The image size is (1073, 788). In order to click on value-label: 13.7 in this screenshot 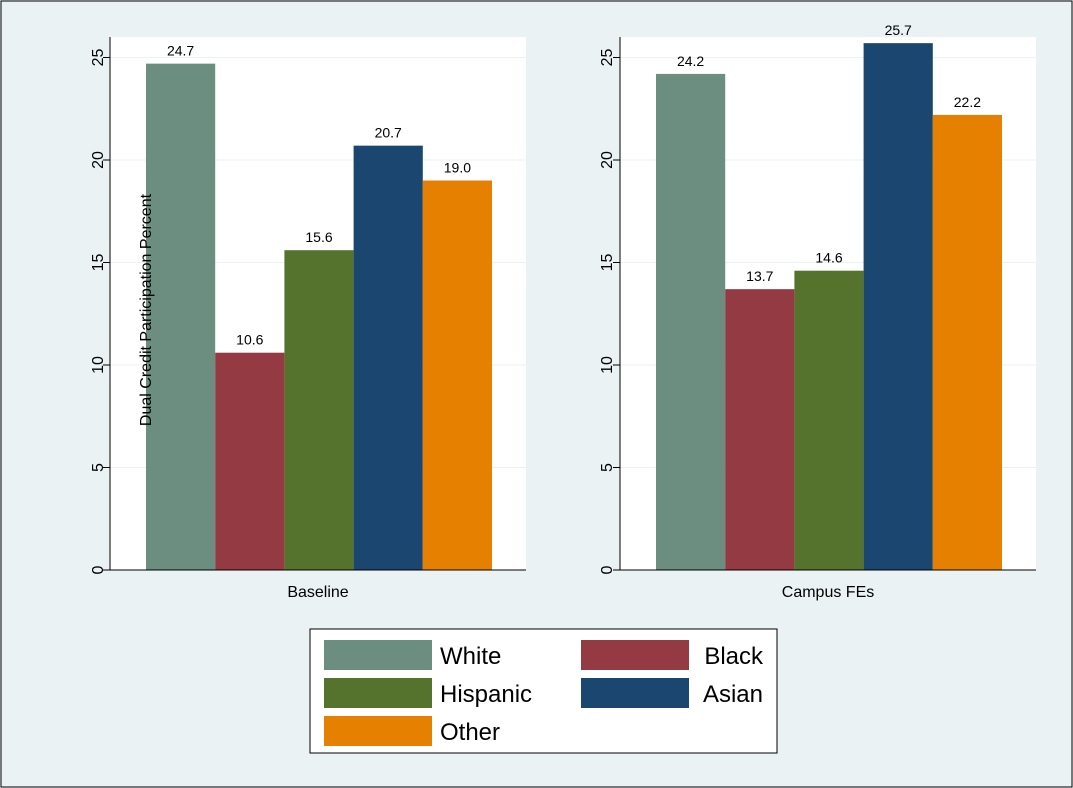, I will do `click(759, 276)`.